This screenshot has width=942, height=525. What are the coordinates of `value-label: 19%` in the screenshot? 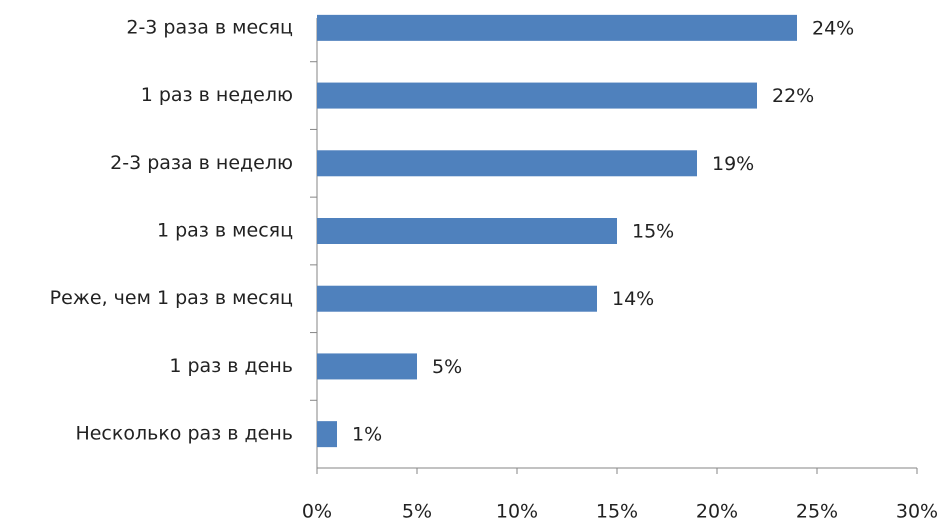 It's located at (733, 164).